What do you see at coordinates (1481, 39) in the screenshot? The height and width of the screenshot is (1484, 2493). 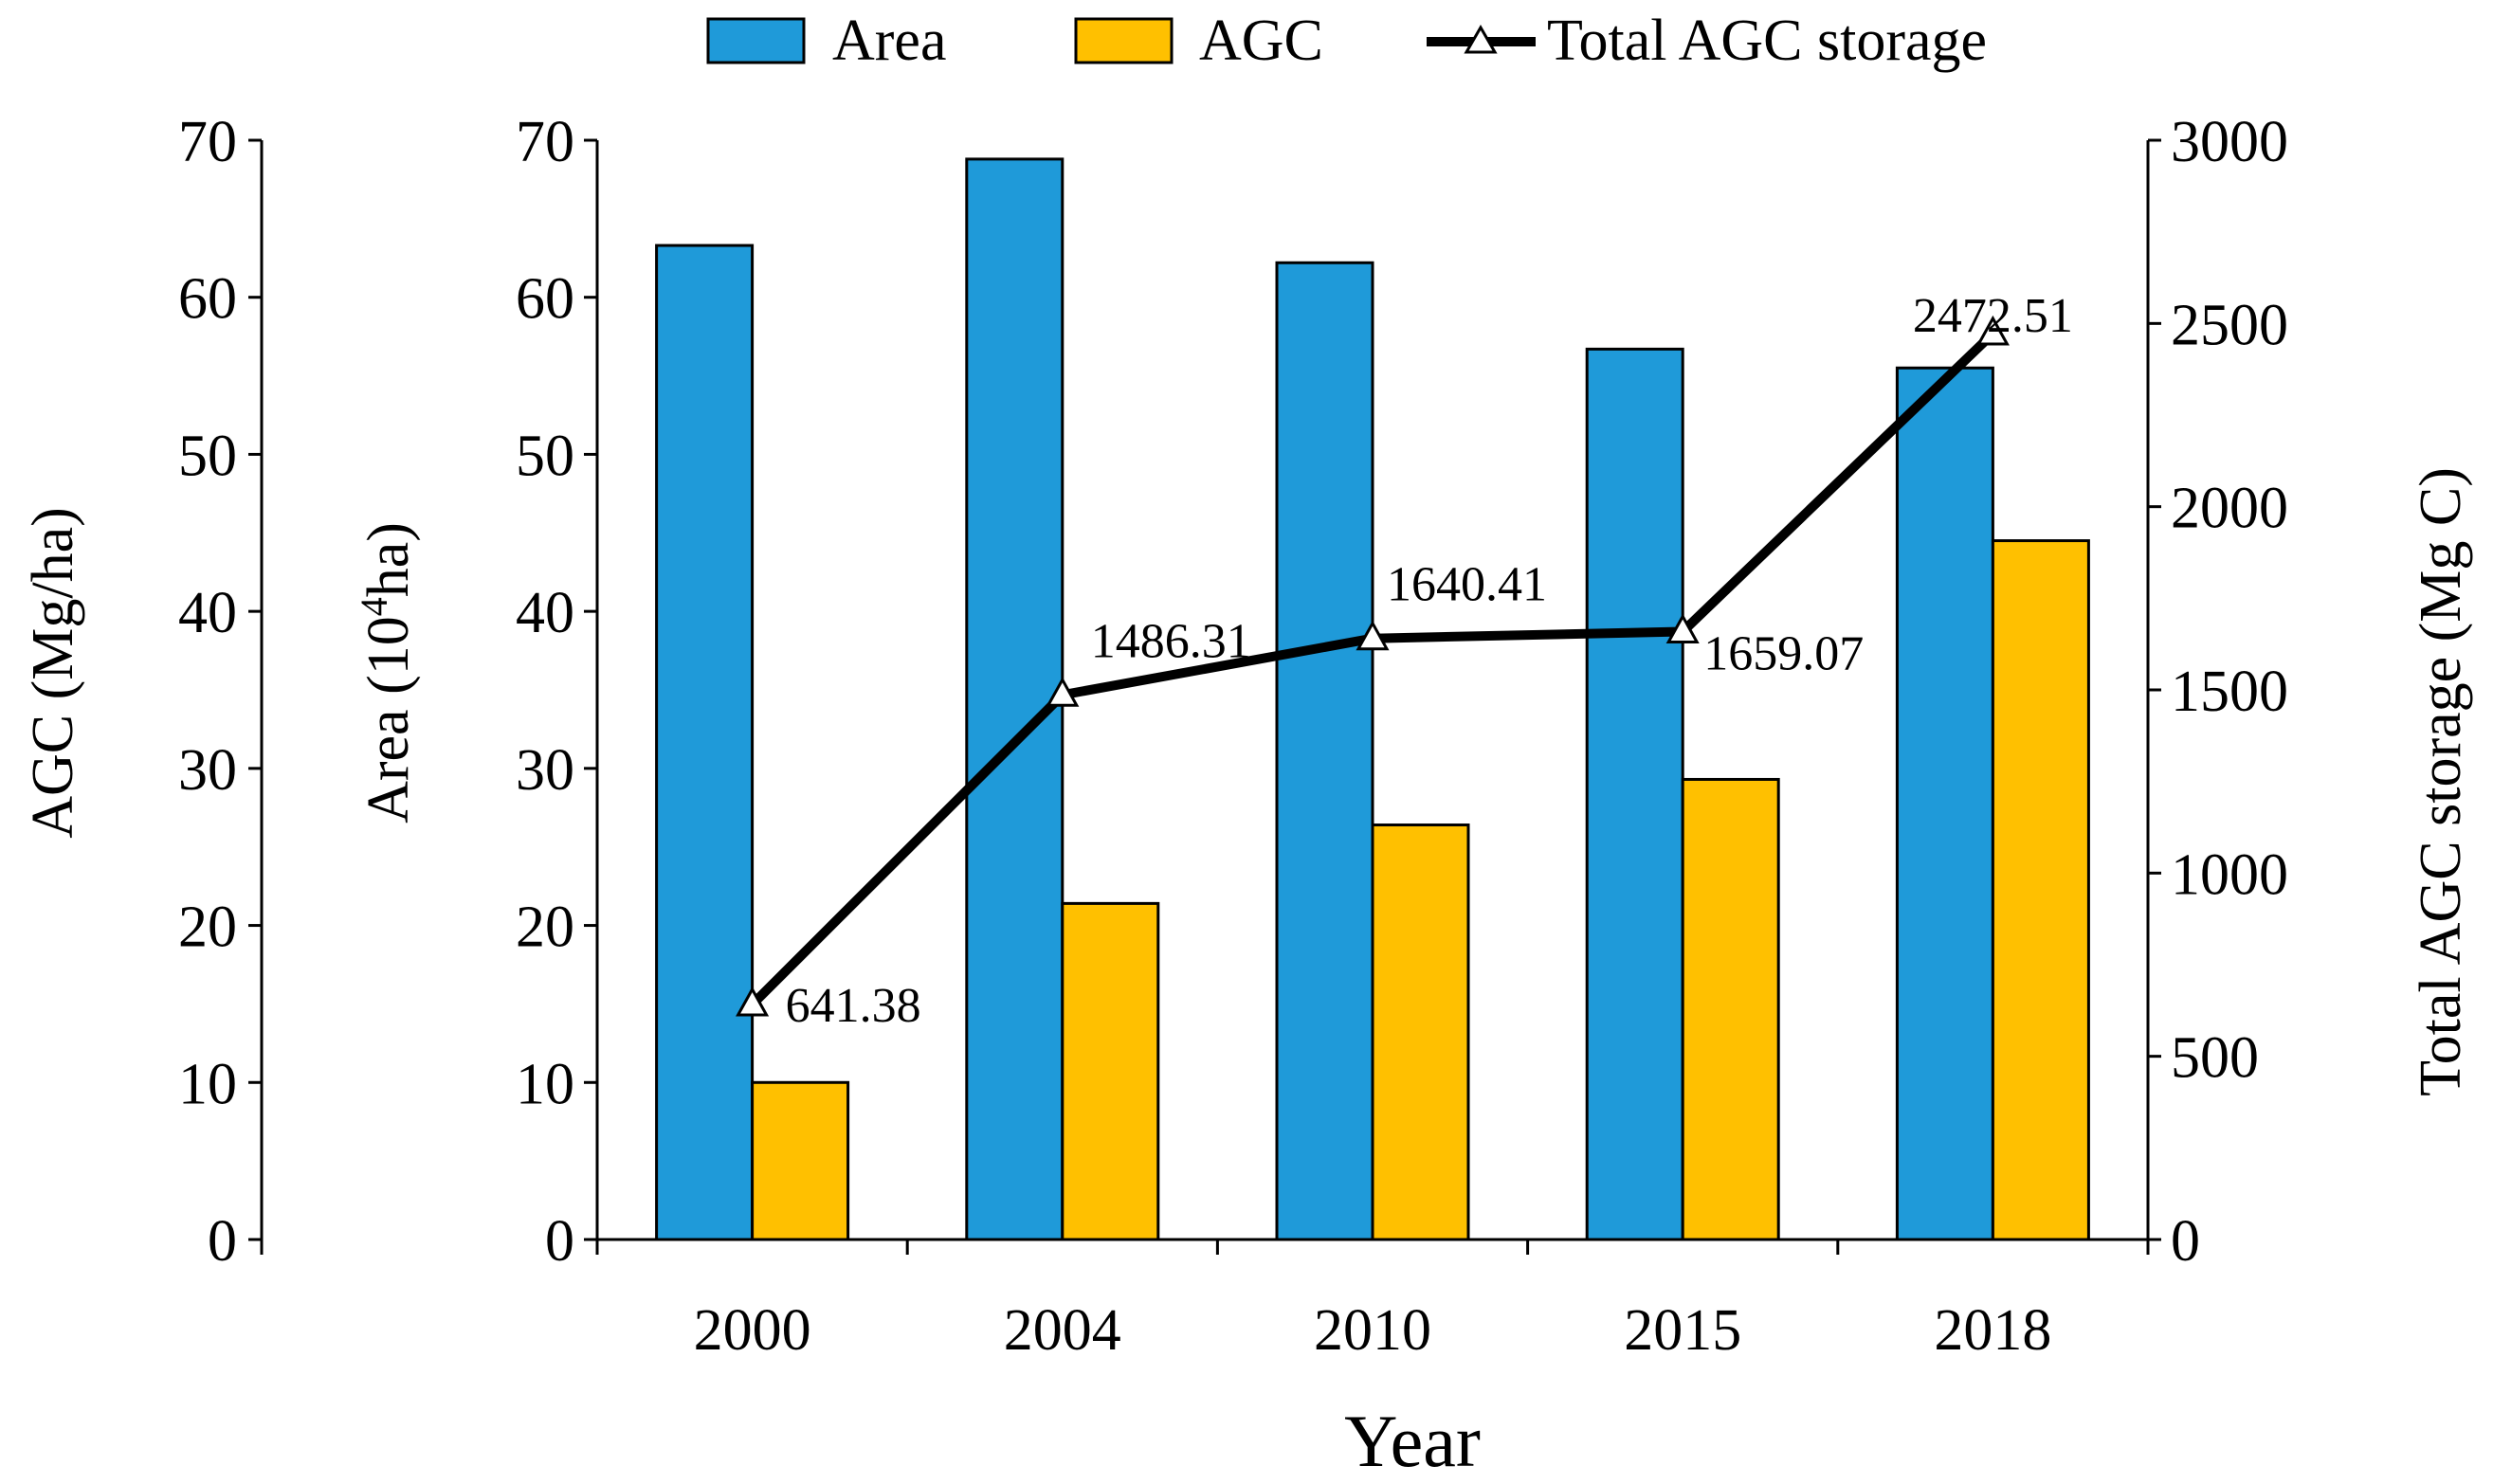 I see `legend-marker-storage` at bounding box center [1481, 39].